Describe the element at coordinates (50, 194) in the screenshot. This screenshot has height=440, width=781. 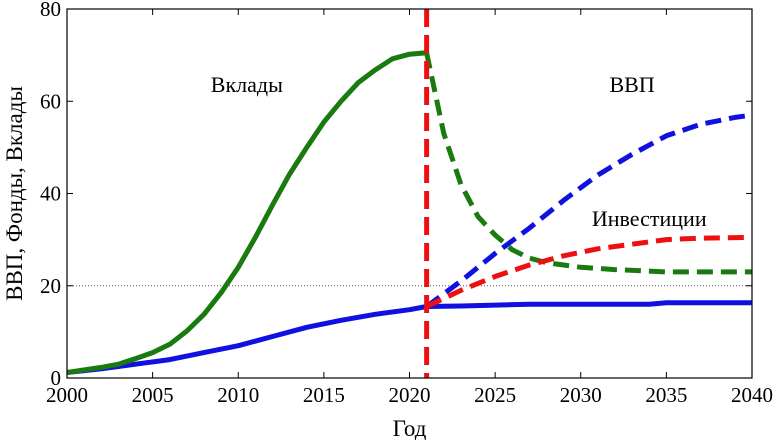
I see `y-tick-label: 40` at that location.